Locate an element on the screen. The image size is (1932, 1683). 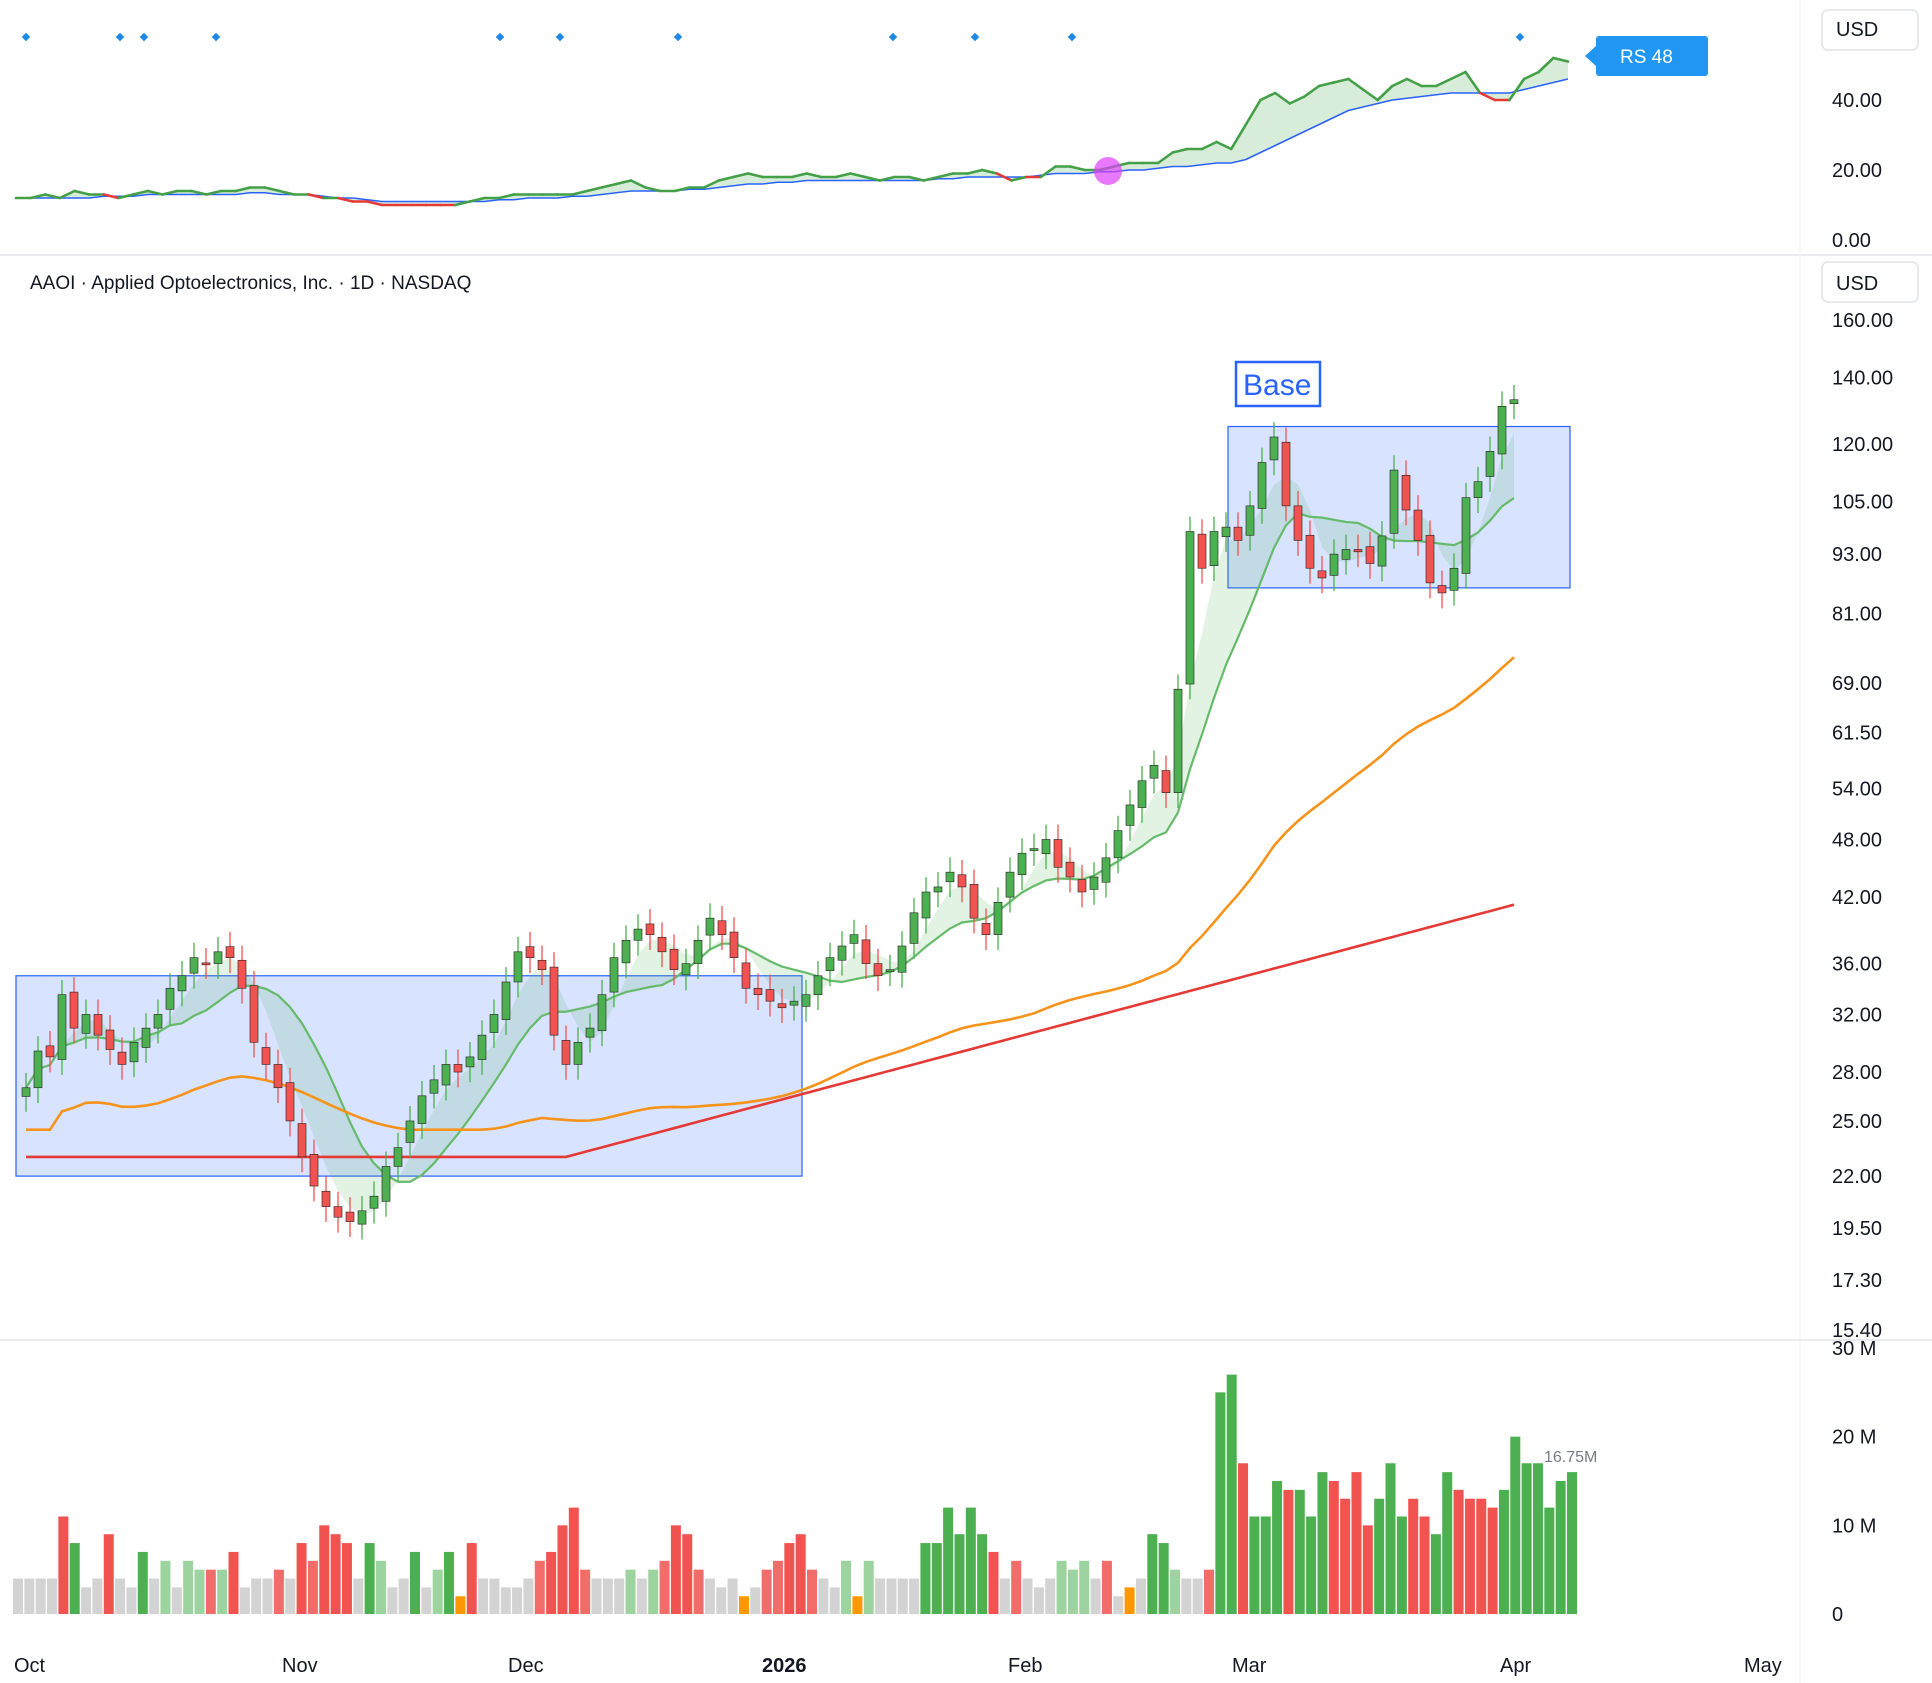
currency-main-badge: USD is located at coordinates (1870, 282).